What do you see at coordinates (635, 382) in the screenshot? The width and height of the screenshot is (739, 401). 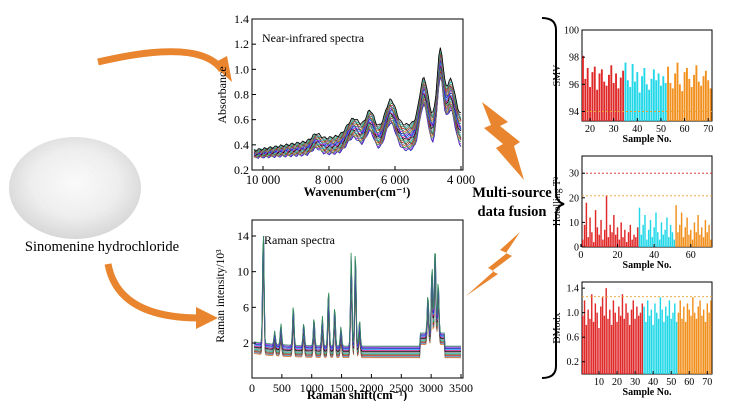 I see `dmodx-xtick-label: 30` at bounding box center [635, 382].